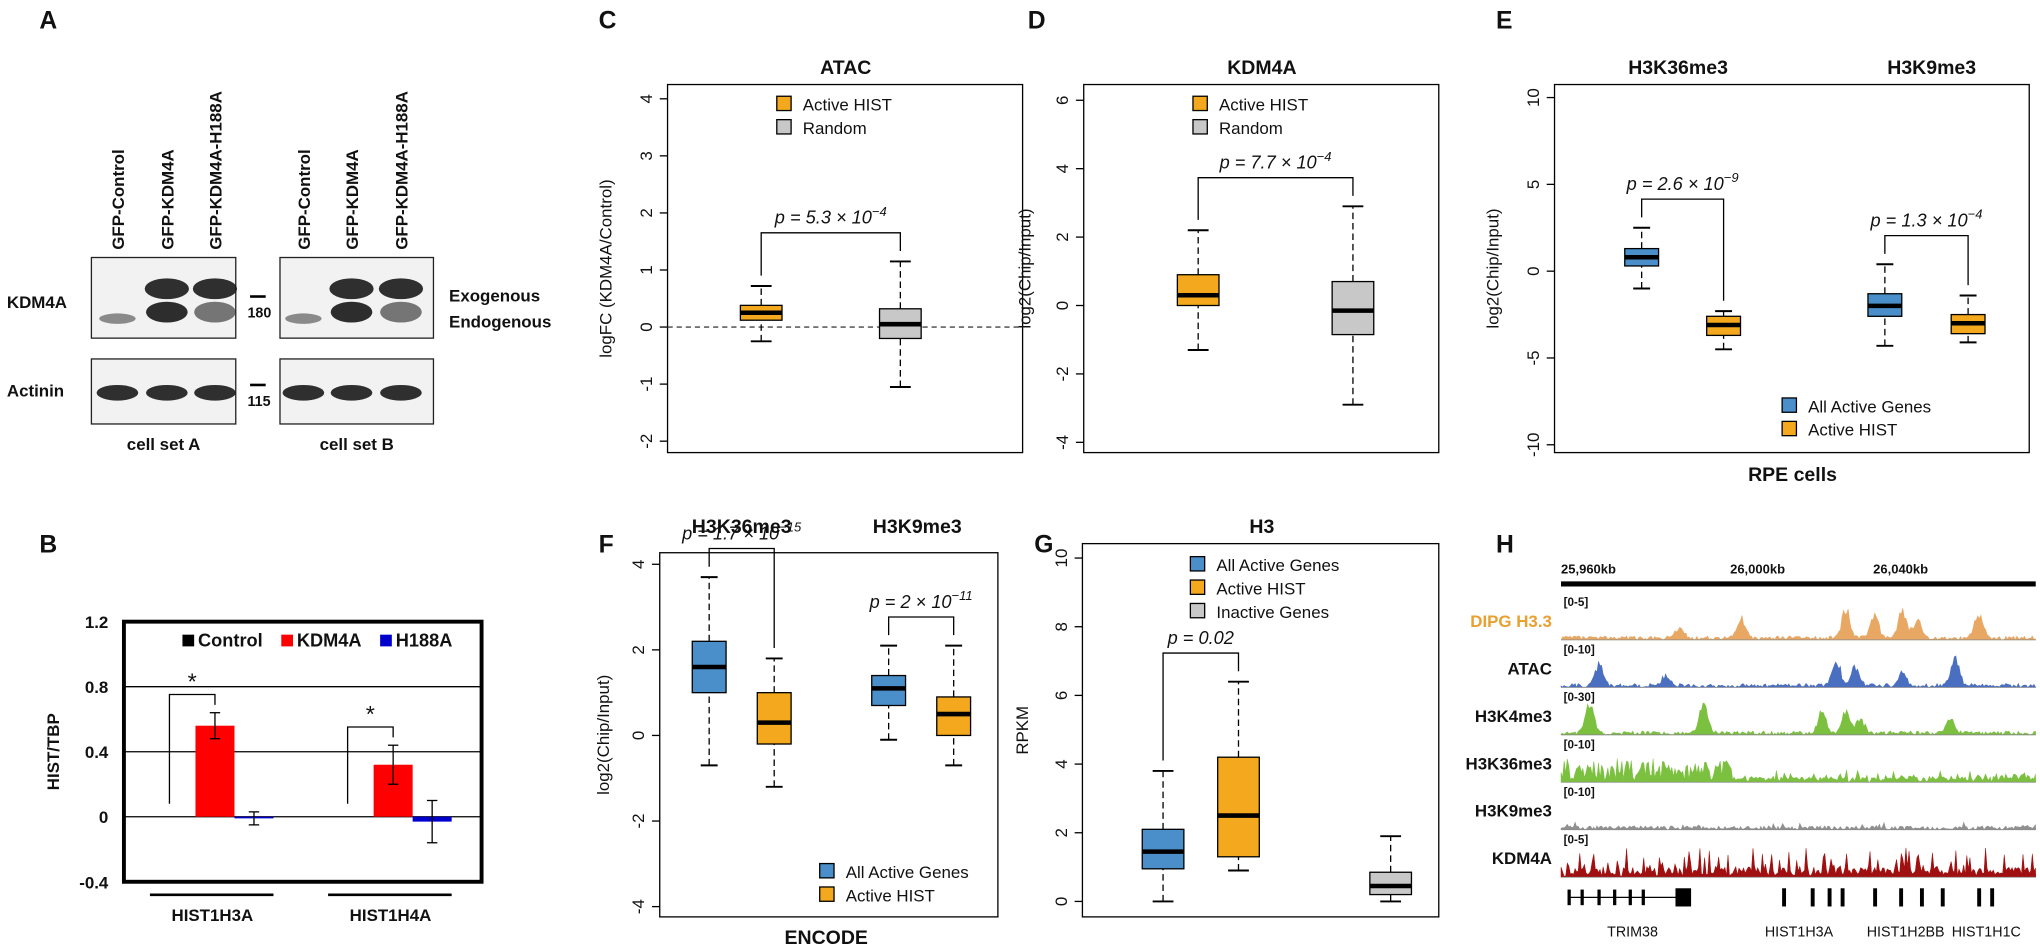 This screenshot has height=952, width=2040. Describe the element at coordinates (1324, 156) in the screenshot. I see `p-value-exponent: −4` at that location.